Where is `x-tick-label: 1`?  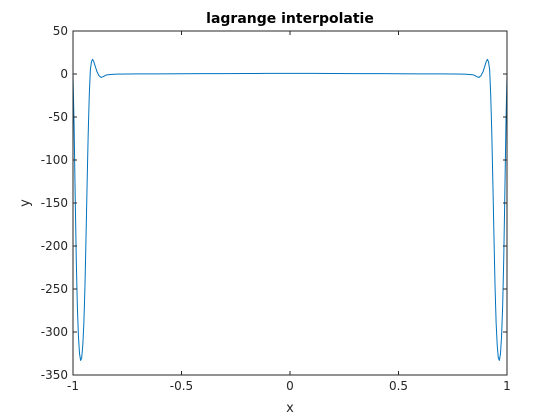 x-tick-label: 1 is located at coordinates (507, 386).